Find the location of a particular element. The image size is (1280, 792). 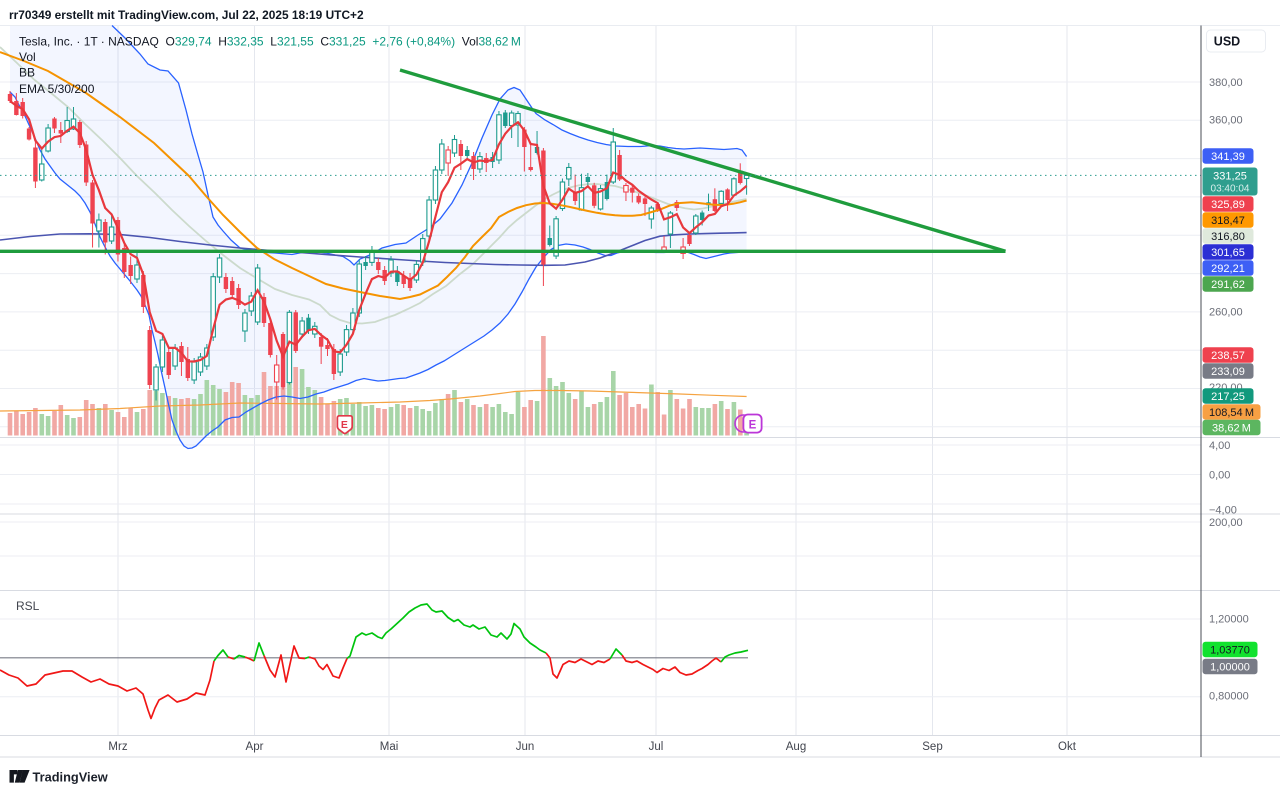

svg-text: 260,00 is located at coordinates (1226, 312).